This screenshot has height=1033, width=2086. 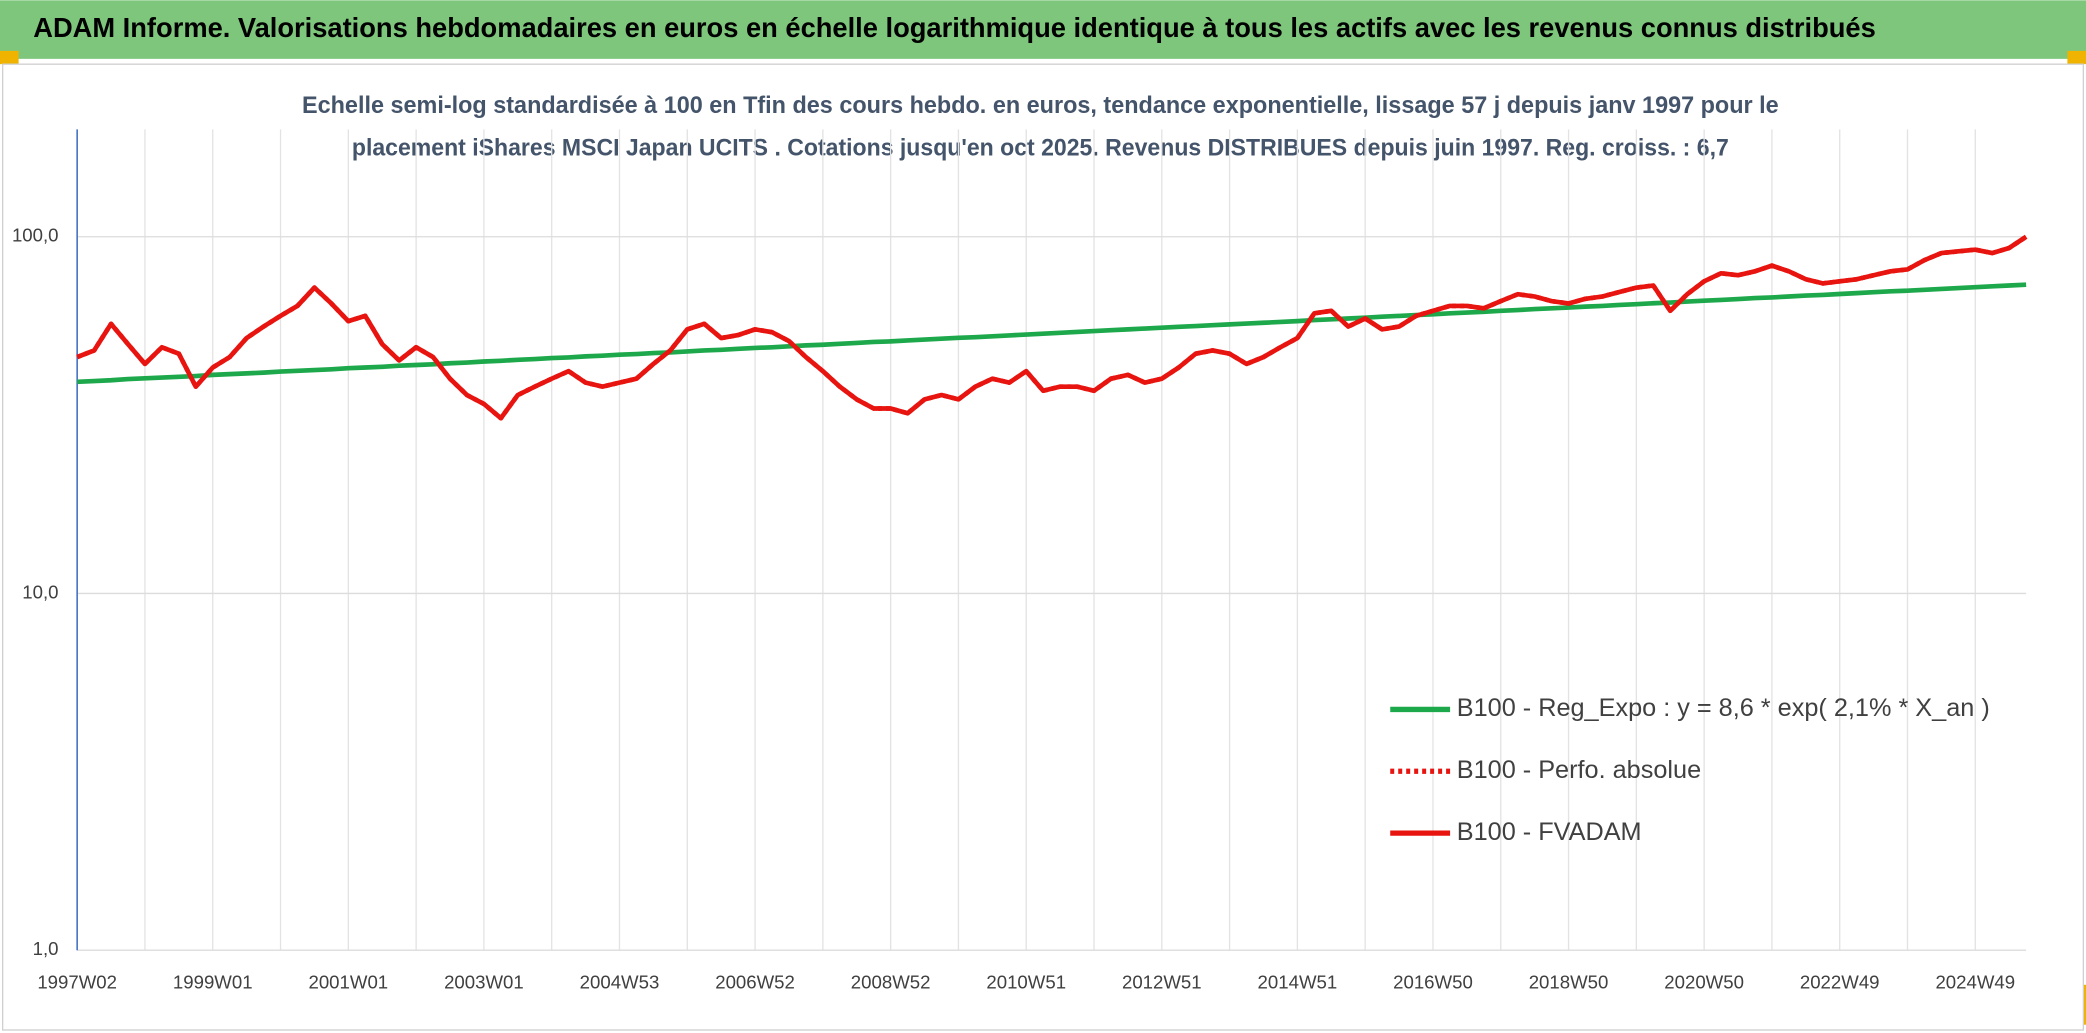 I want to click on x-tick-label: 2010W51, so click(x=1026, y=981).